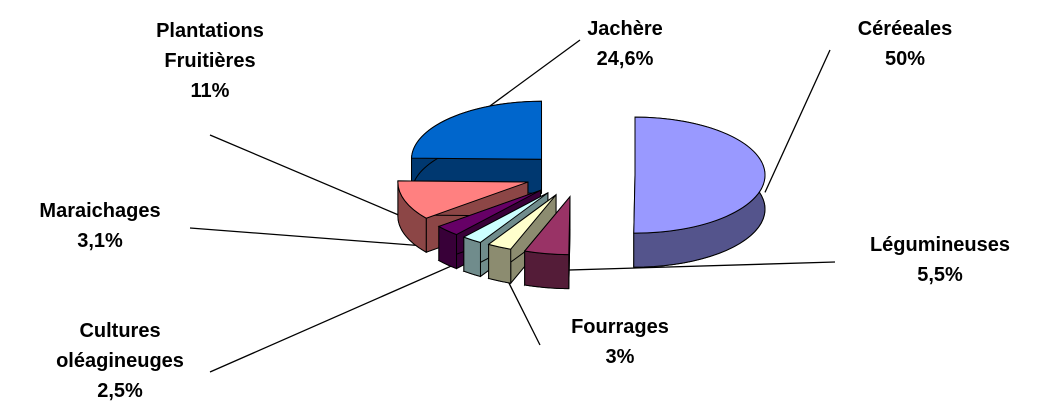  What do you see at coordinates (625, 59) in the screenshot?
I see `value-label: 24,6%` at bounding box center [625, 59].